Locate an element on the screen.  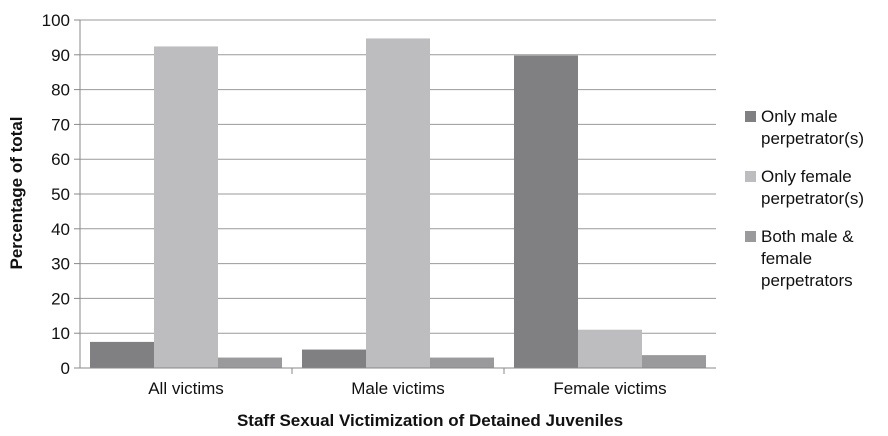
y-tick-label: 0 is located at coordinates (65, 368).